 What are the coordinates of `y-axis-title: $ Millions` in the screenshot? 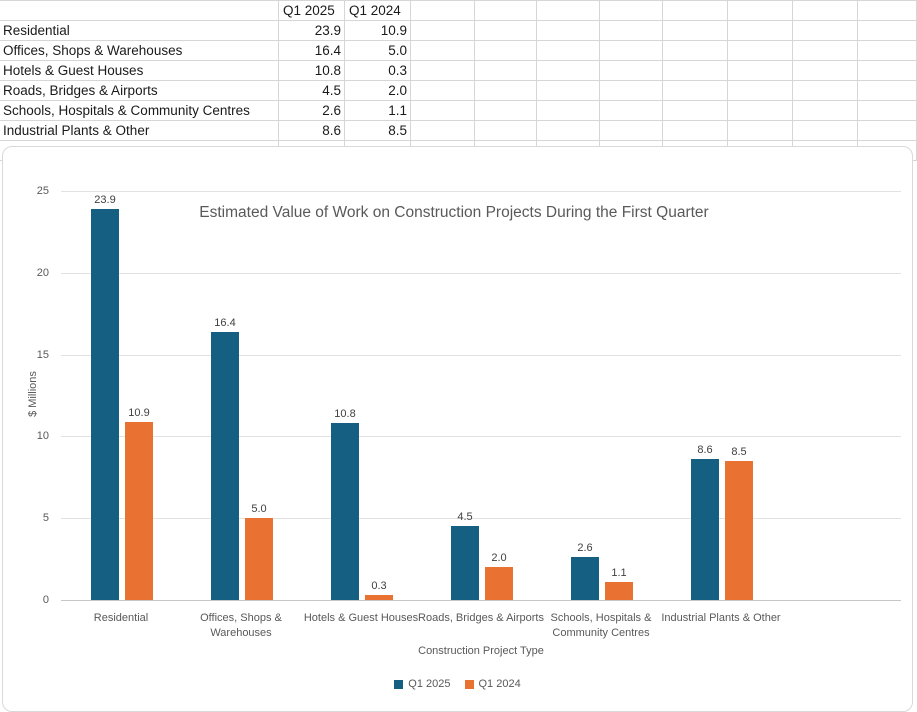 It's located at (33, 394).